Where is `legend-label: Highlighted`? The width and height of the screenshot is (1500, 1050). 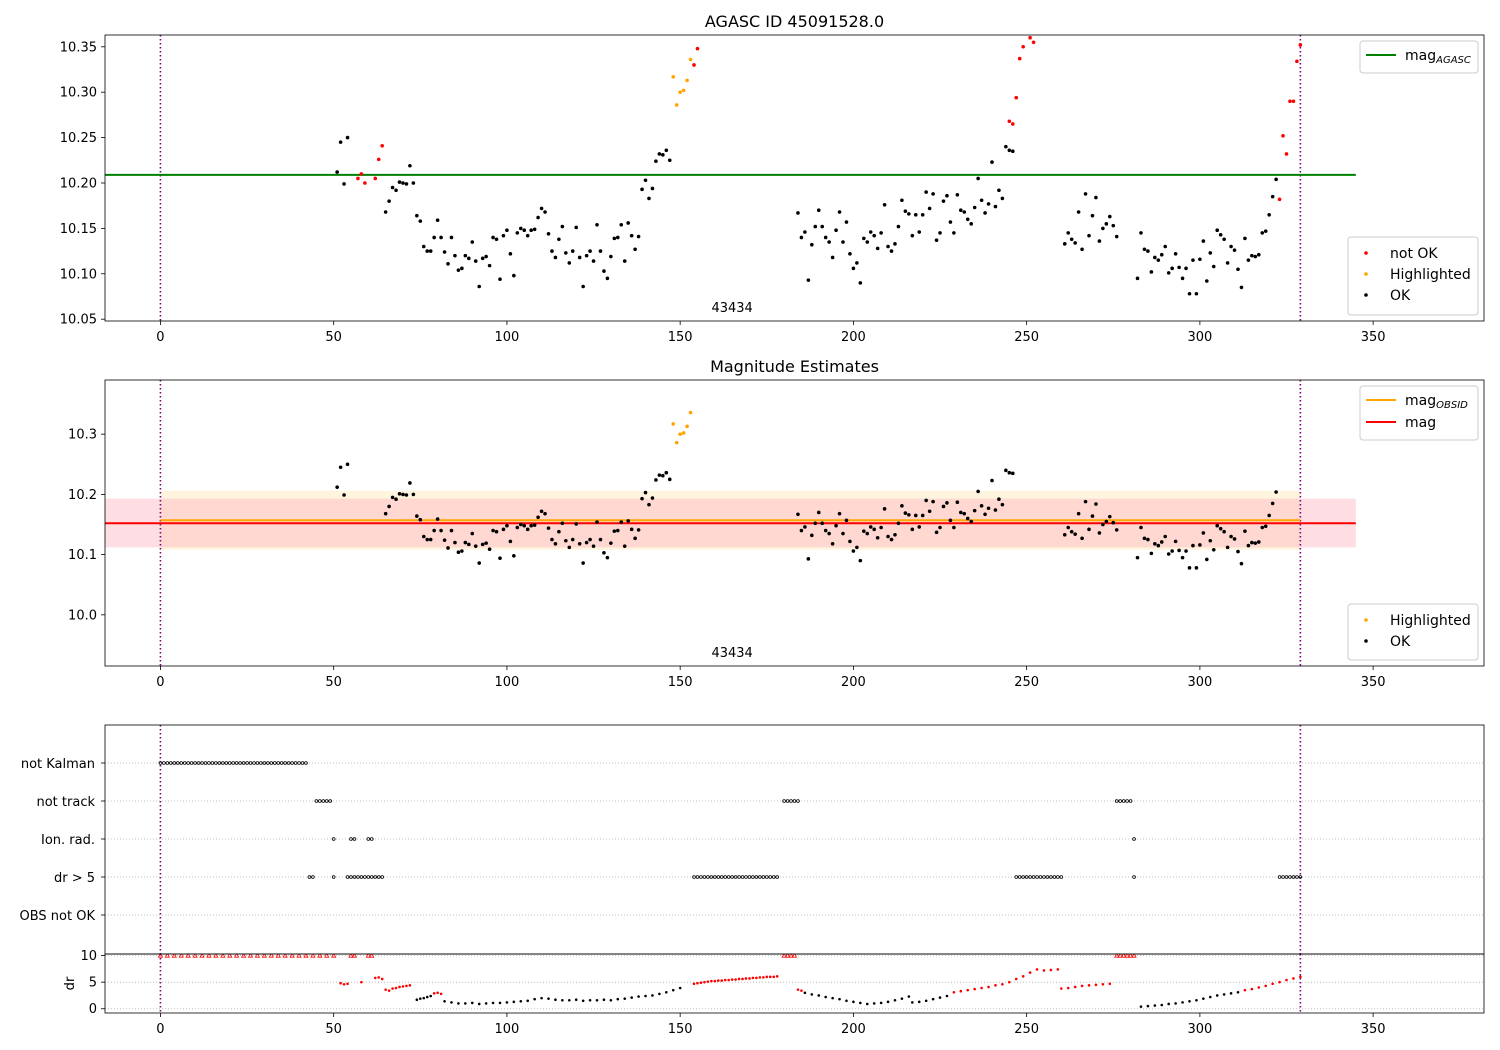
legend-label: Highlighted is located at coordinates (1430, 275).